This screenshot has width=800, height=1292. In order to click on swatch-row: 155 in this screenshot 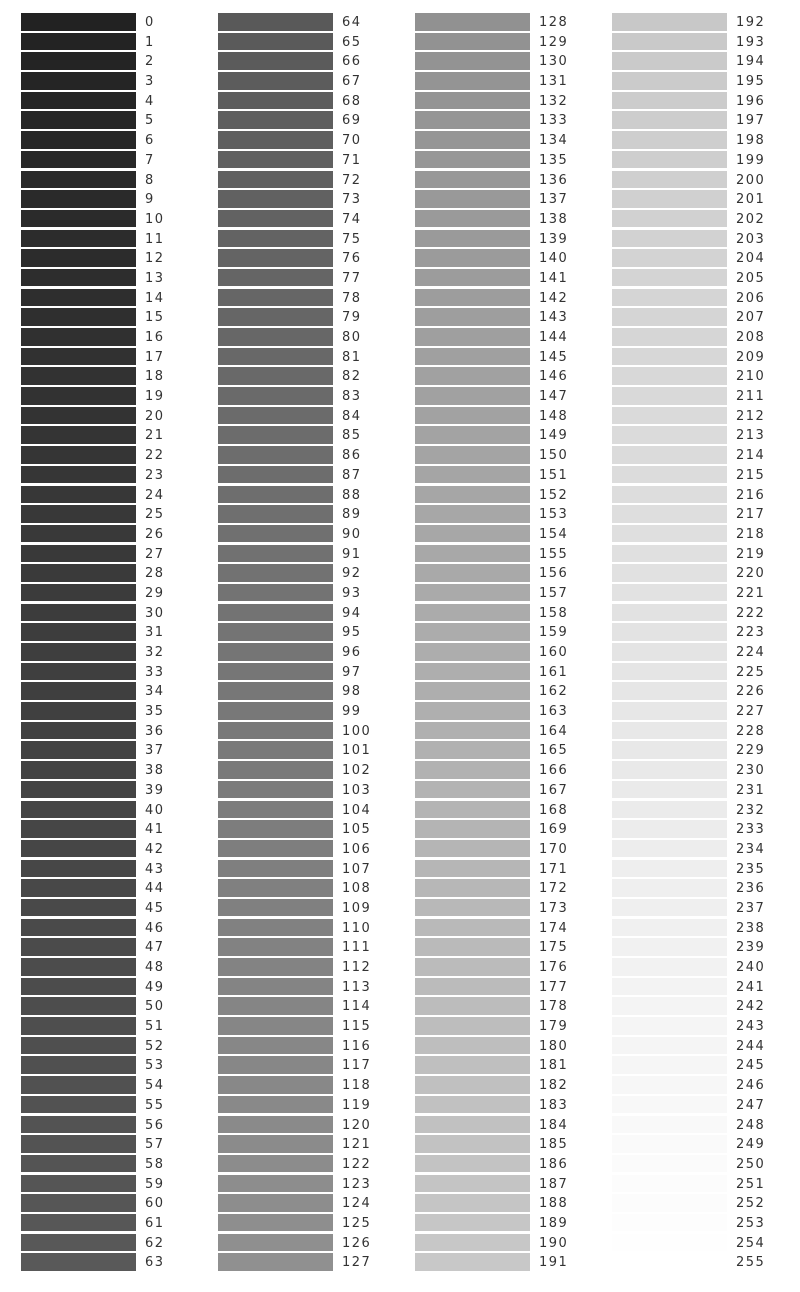, I will do `click(502, 554)`.